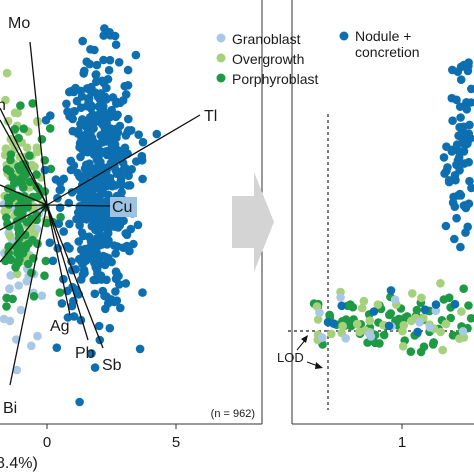 This screenshot has width=474, height=474. What do you see at coordinates (19, 23) in the screenshot?
I see `loading-label-mo: Mo` at bounding box center [19, 23].